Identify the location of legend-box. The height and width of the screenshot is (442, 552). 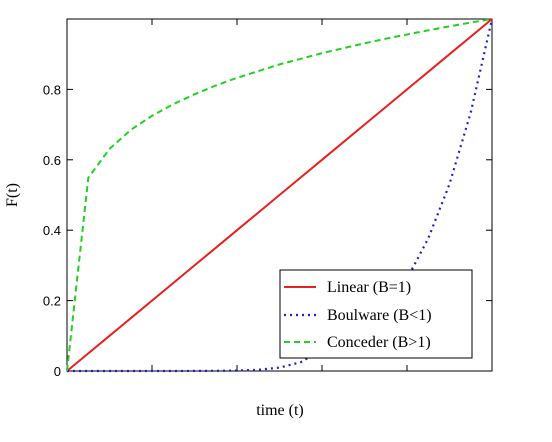
(376, 314).